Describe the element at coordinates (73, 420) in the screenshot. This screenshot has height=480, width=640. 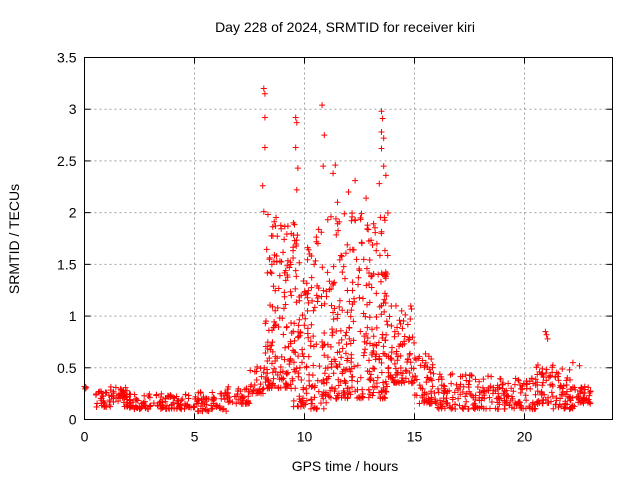
I see `y-tick-label: 0` at that location.